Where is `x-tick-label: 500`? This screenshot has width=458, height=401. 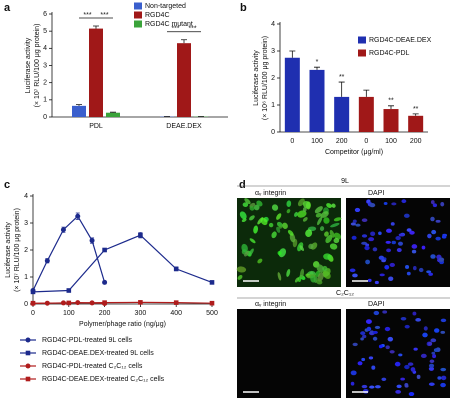 x-tick-label: 500 is located at coordinates (212, 313).